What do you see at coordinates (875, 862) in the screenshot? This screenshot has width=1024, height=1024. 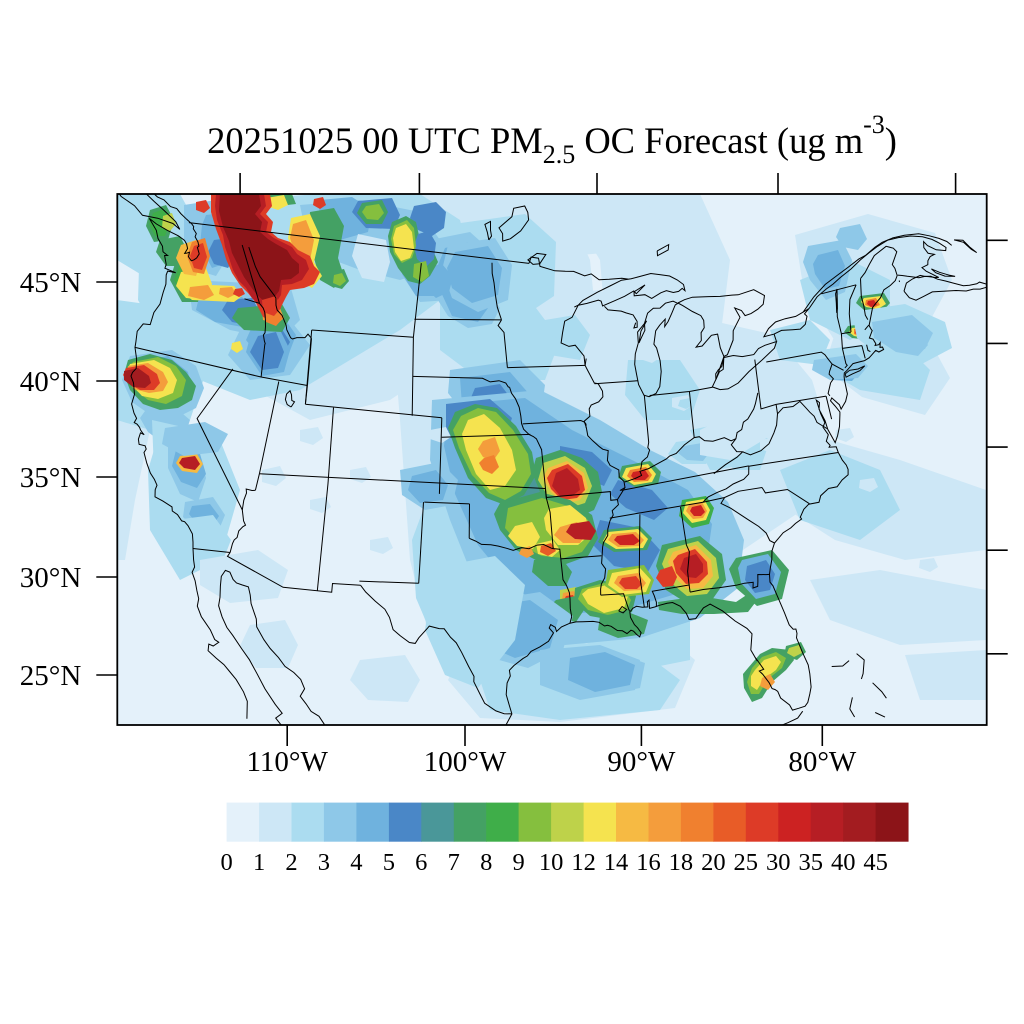 I see `svg-text: 45` at bounding box center [875, 862].